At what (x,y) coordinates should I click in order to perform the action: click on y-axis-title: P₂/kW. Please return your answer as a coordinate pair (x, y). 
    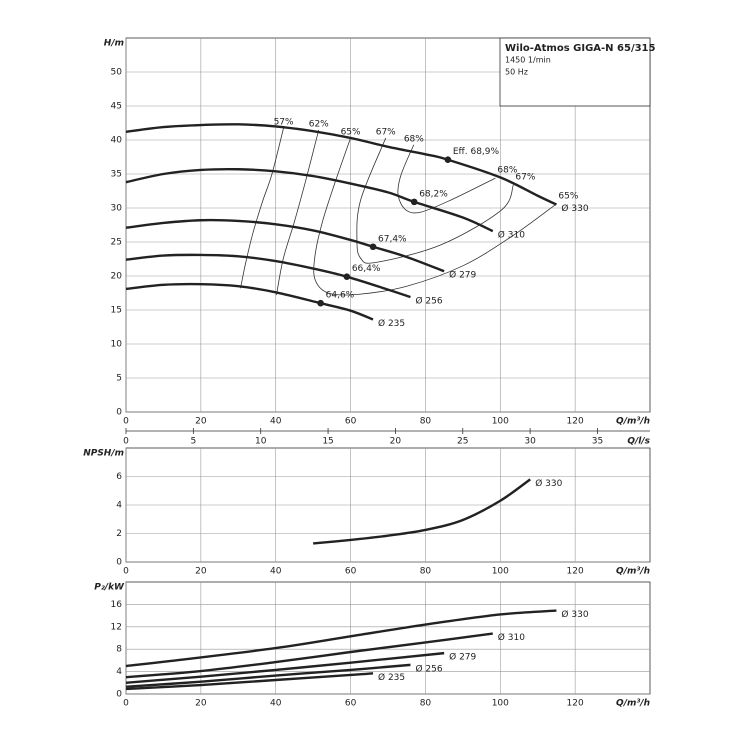
    Looking at the image, I should click on (109, 588).